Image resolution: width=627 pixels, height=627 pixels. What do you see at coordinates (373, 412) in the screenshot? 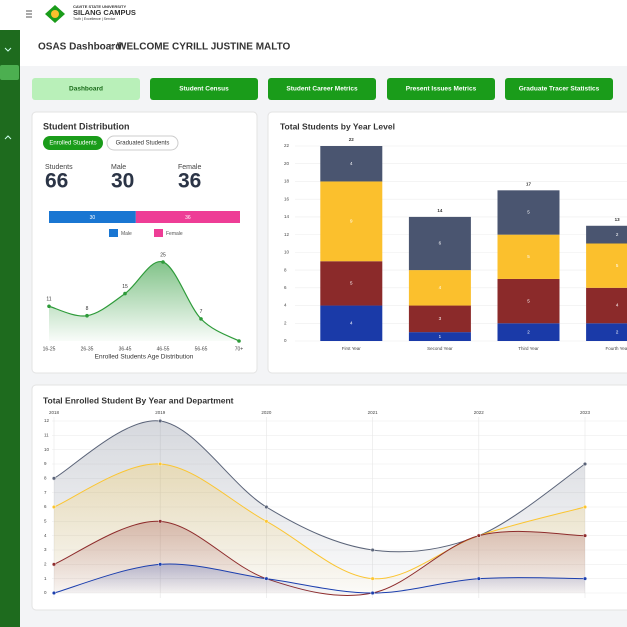
I see `x-tick-label: 2021` at bounding box center [373, 412].